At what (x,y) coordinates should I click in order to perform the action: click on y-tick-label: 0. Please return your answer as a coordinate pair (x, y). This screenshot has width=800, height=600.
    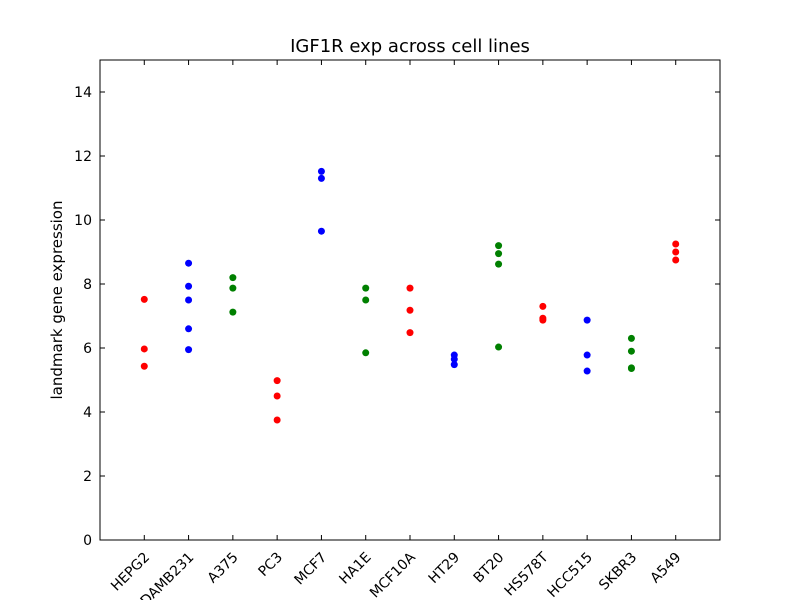
    Looking at the image, I should click on (87, 541).